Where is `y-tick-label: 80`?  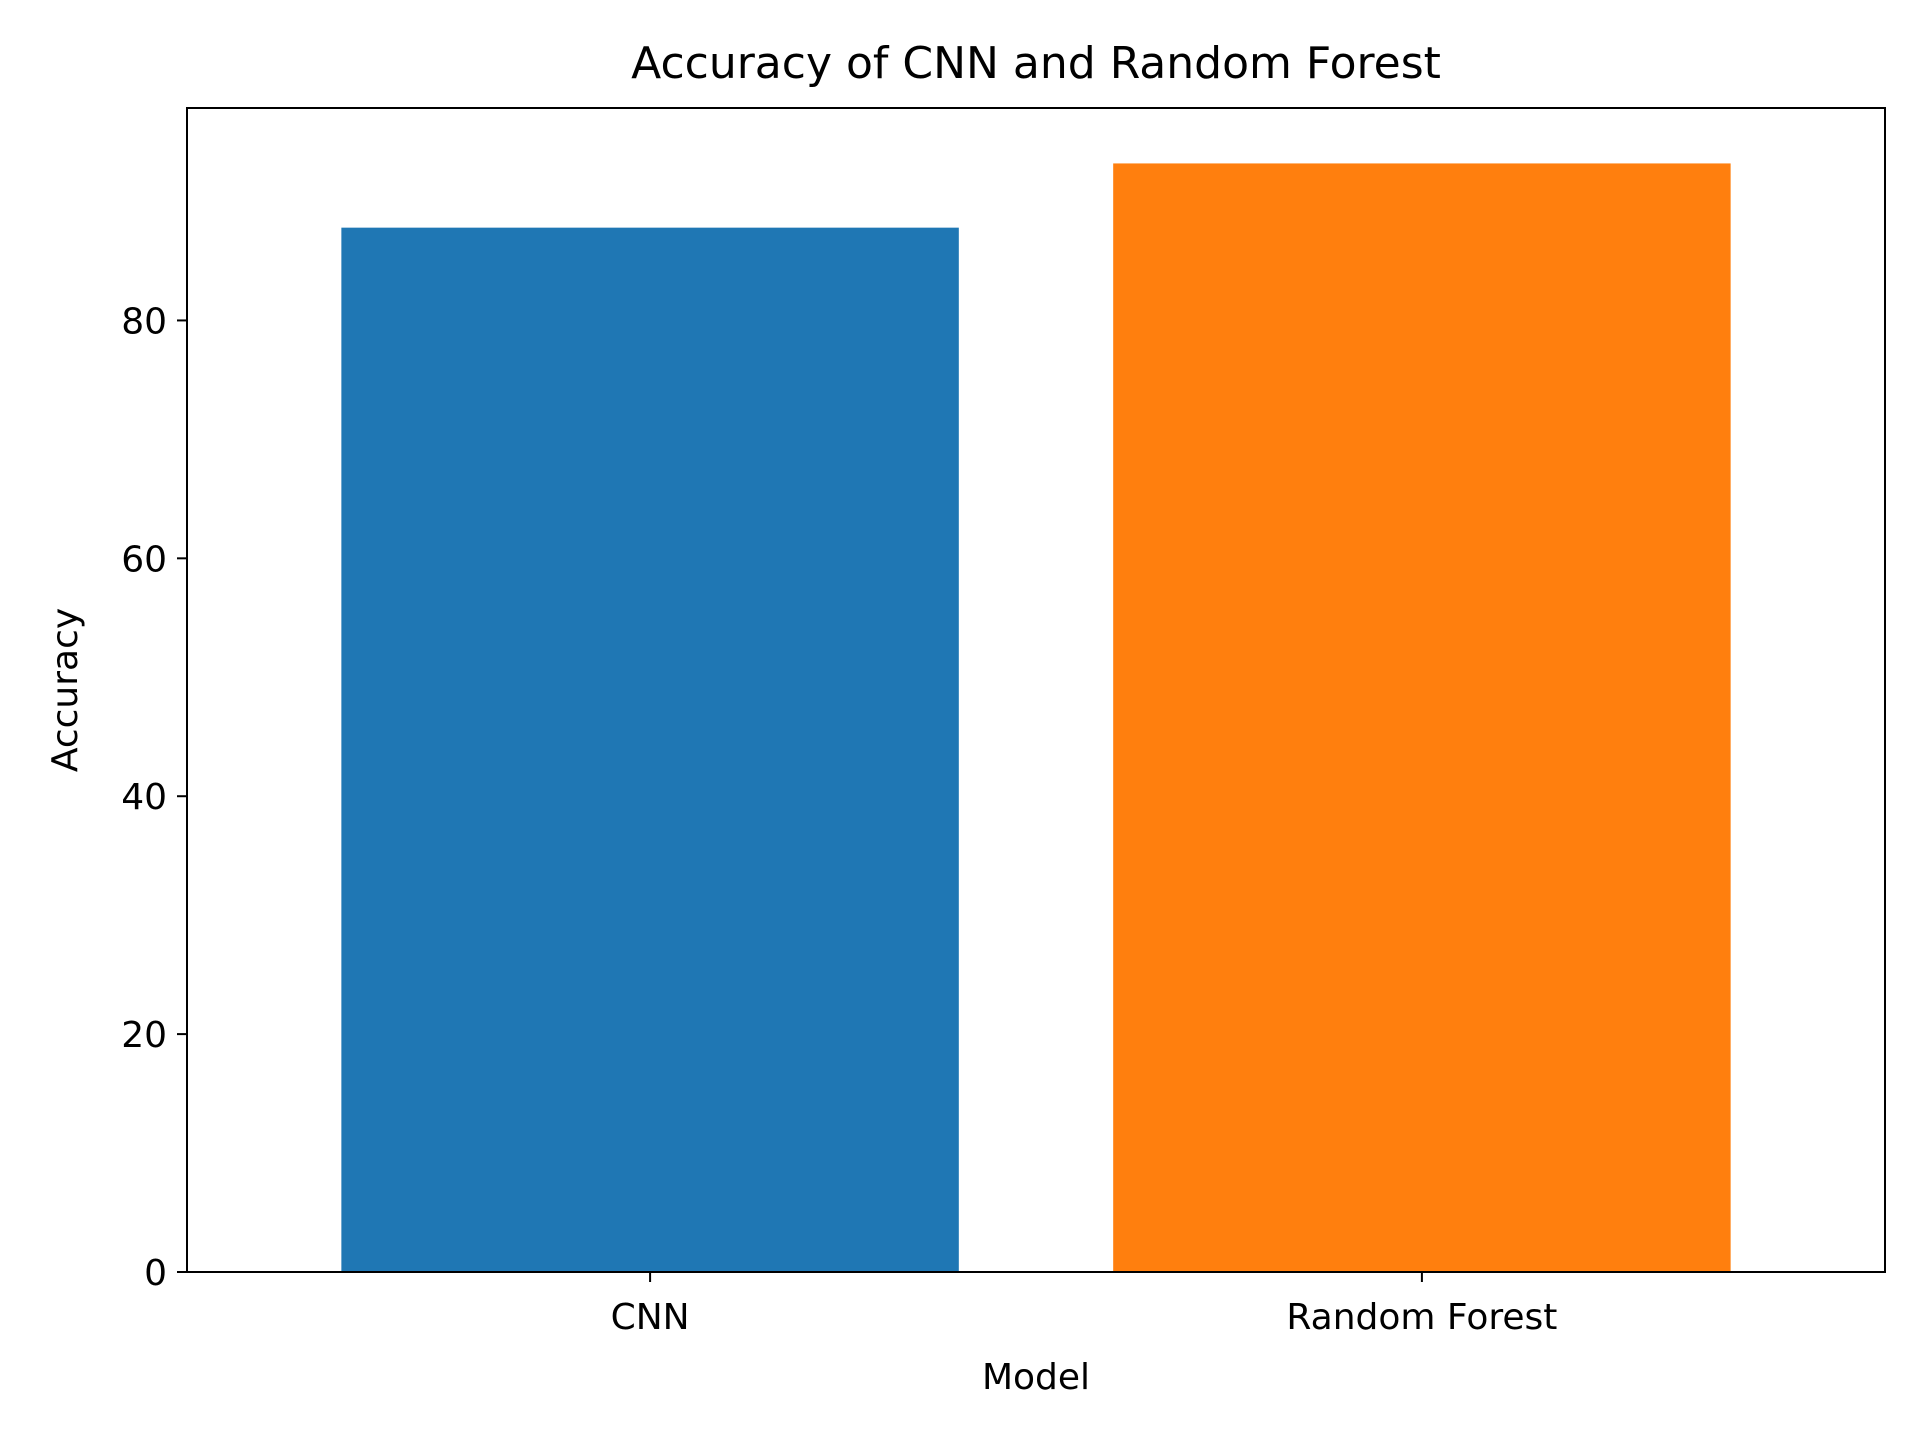
y-tick-label: 80 is located at coordinates (144, 321).